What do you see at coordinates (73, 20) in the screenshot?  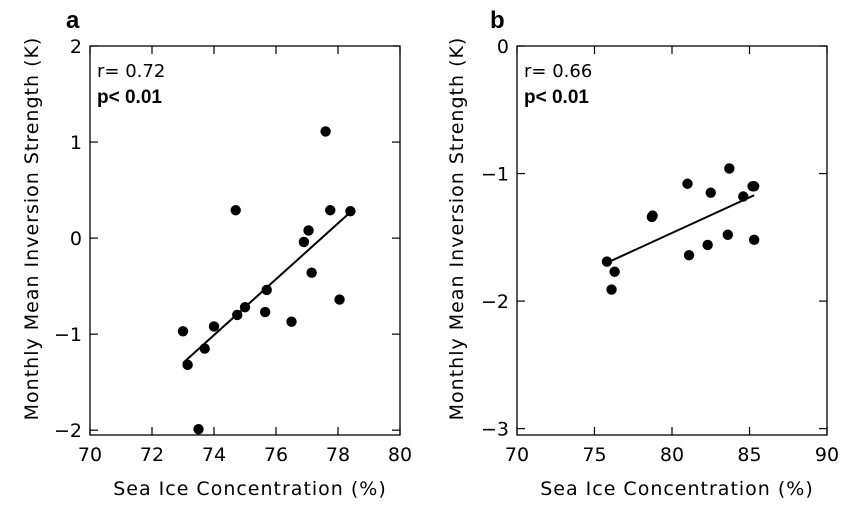 I see `panel-letter: a` at bounding box center [73, 20].